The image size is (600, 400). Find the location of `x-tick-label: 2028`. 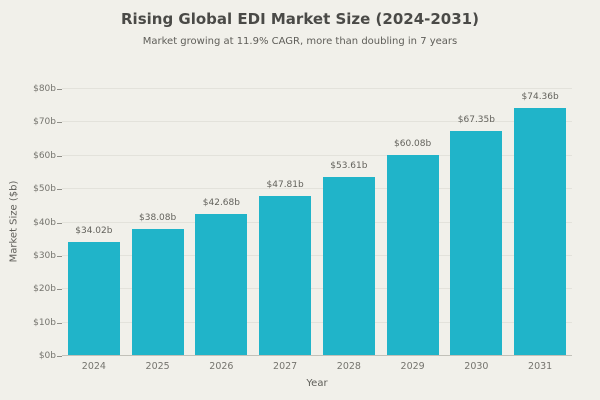

x-tick-label: 2028 is located at coordinates (348, 366).